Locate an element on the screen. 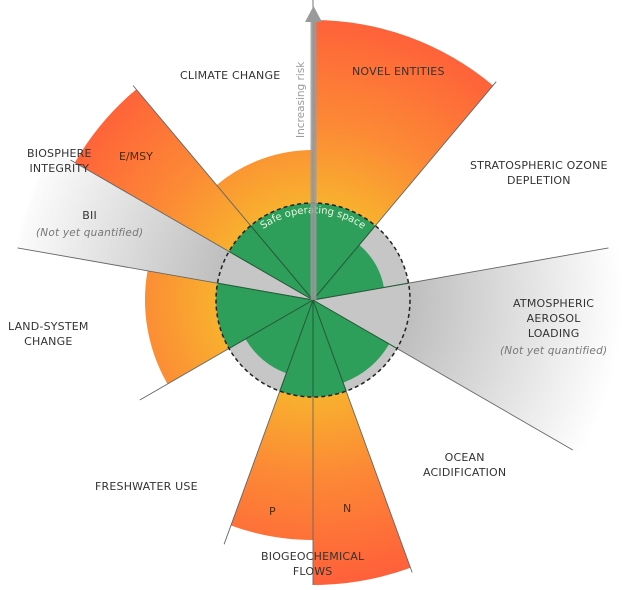 The width and height of the screenshot is (625, 590). sector-biogeochemical-n-risk is located at coordinates (362, 488).